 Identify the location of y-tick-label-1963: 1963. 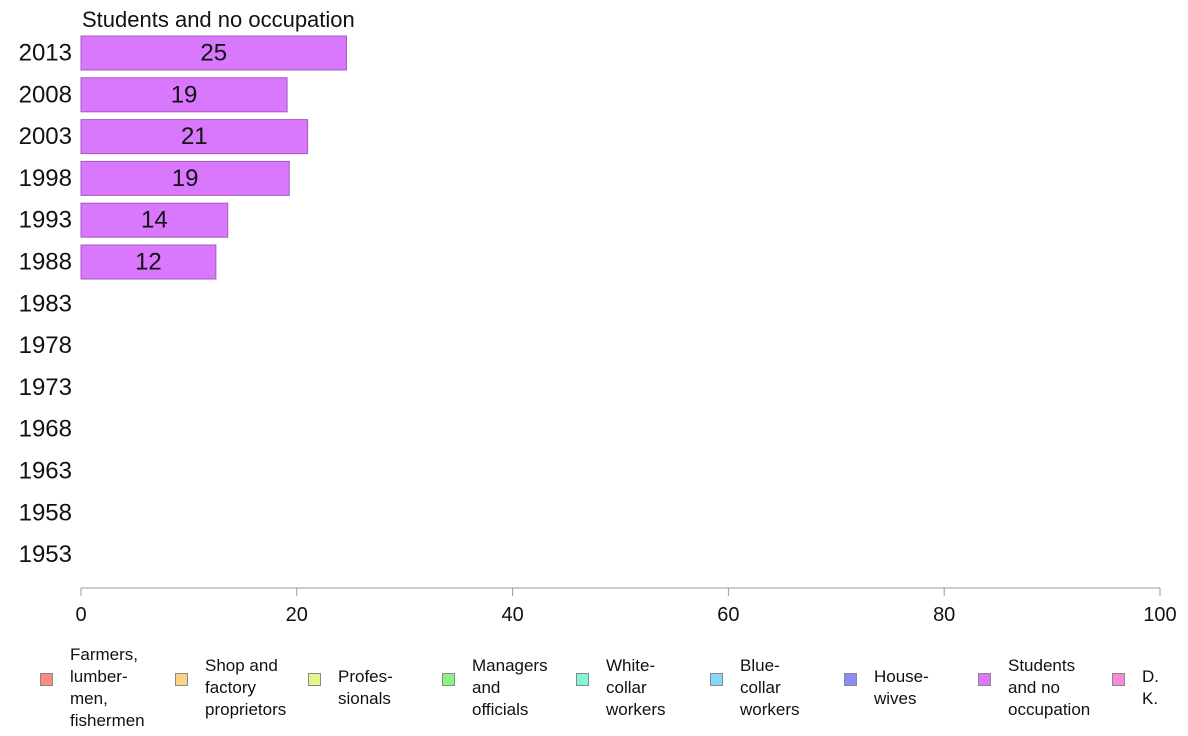
(45, 471).